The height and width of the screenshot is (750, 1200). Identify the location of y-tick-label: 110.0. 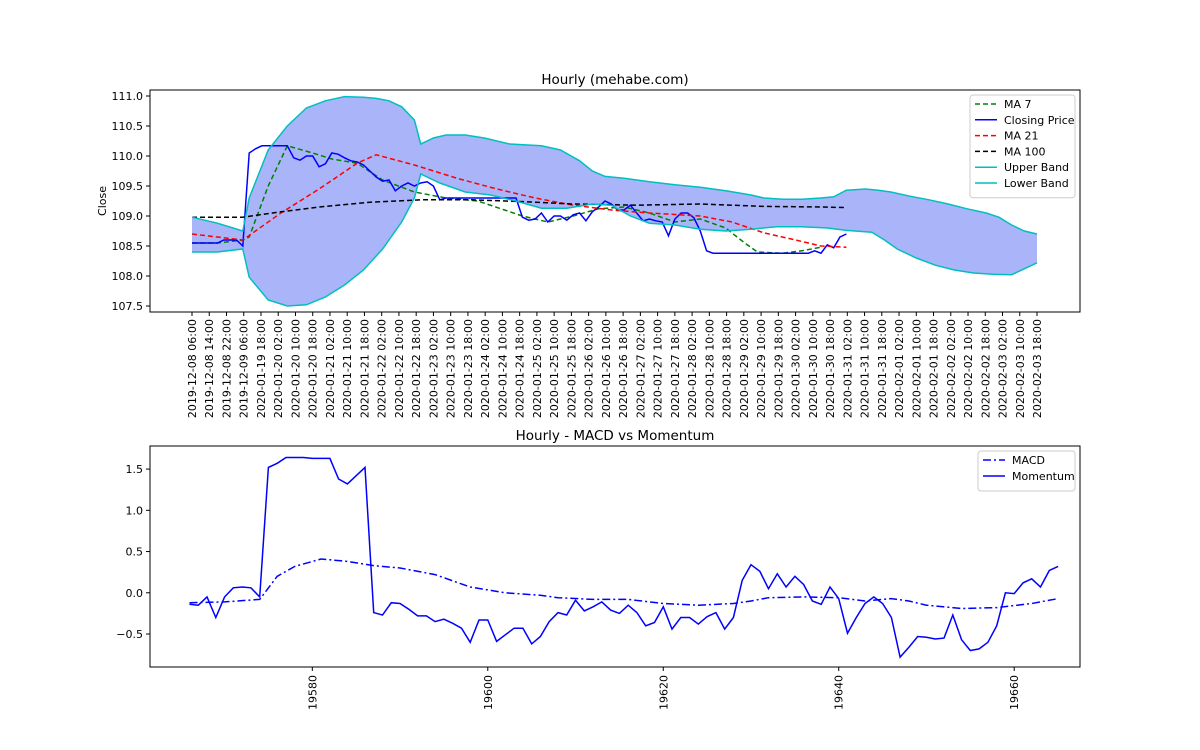
(128, 156).